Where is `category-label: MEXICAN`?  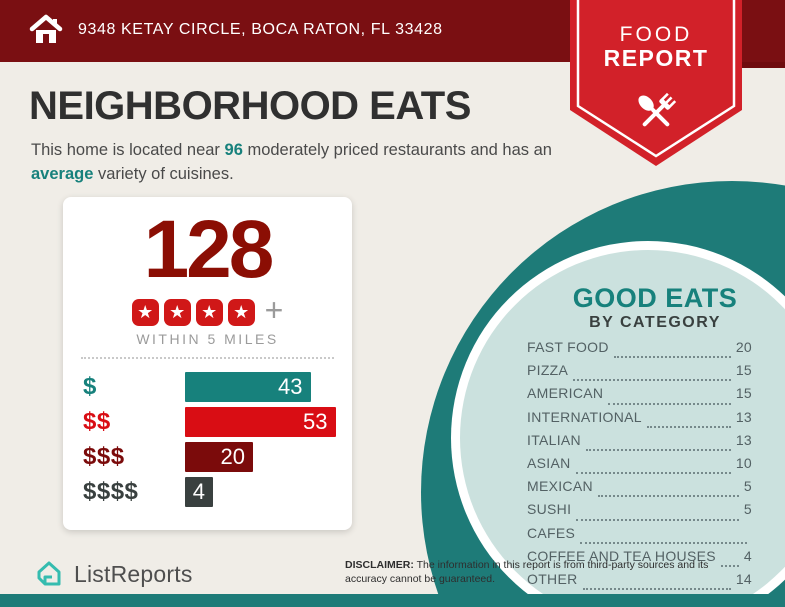 category-label: MEXICAN is located at coordinates (560, 486).